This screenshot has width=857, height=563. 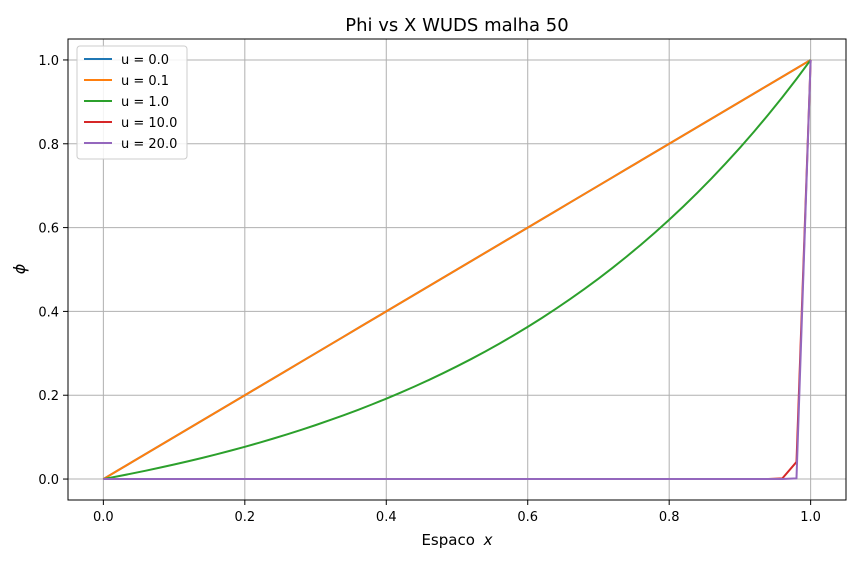 I want to click on x-axis-label: Espaco x, so click(x=456, y=540).